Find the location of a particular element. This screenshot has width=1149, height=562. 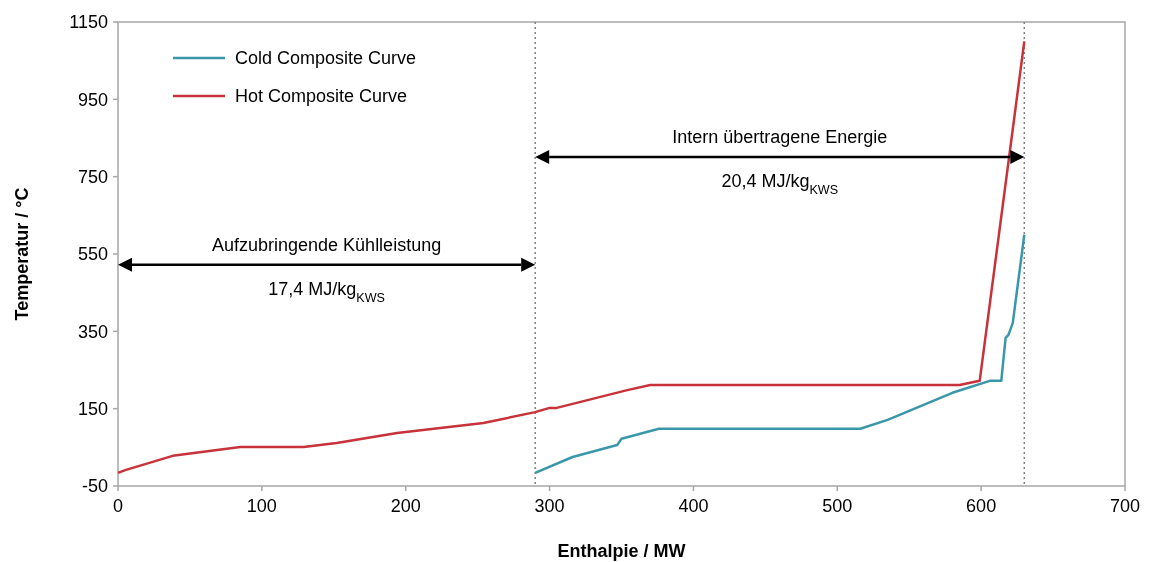

y-tick-label: 1150 is located at coordinates (88, 22).